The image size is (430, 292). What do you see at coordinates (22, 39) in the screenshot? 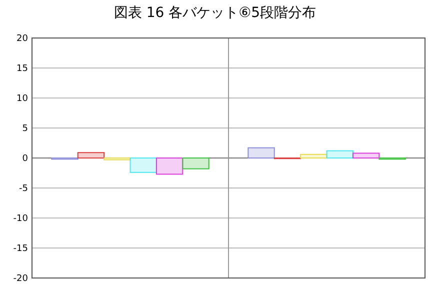
I see `y-tick-label: 20` at bounding box center [22, 39].